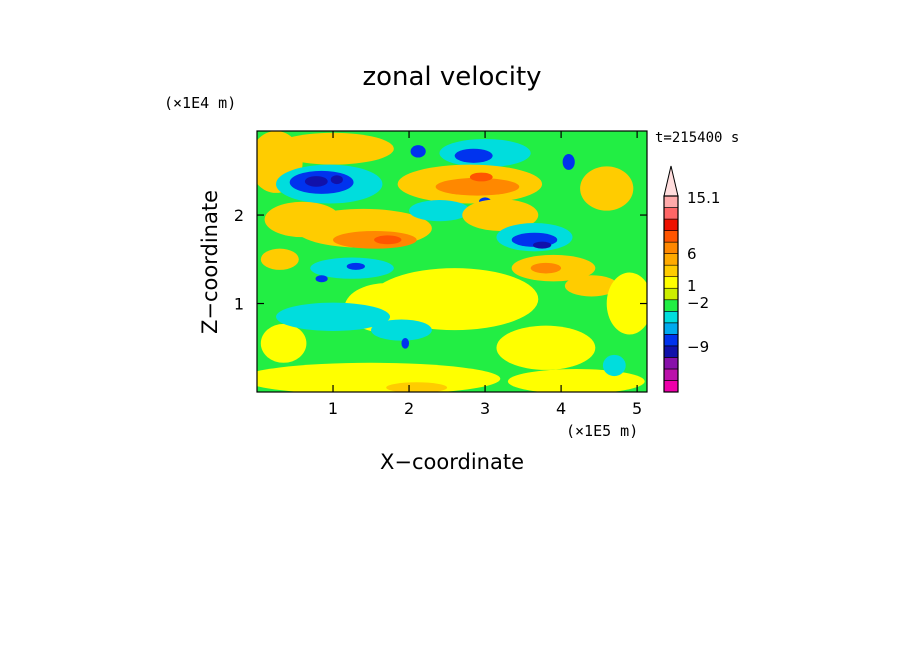 This screenshot has height=654, width=904. I want to click on y-axis-label: Z−coordinate, so click(210, 262).